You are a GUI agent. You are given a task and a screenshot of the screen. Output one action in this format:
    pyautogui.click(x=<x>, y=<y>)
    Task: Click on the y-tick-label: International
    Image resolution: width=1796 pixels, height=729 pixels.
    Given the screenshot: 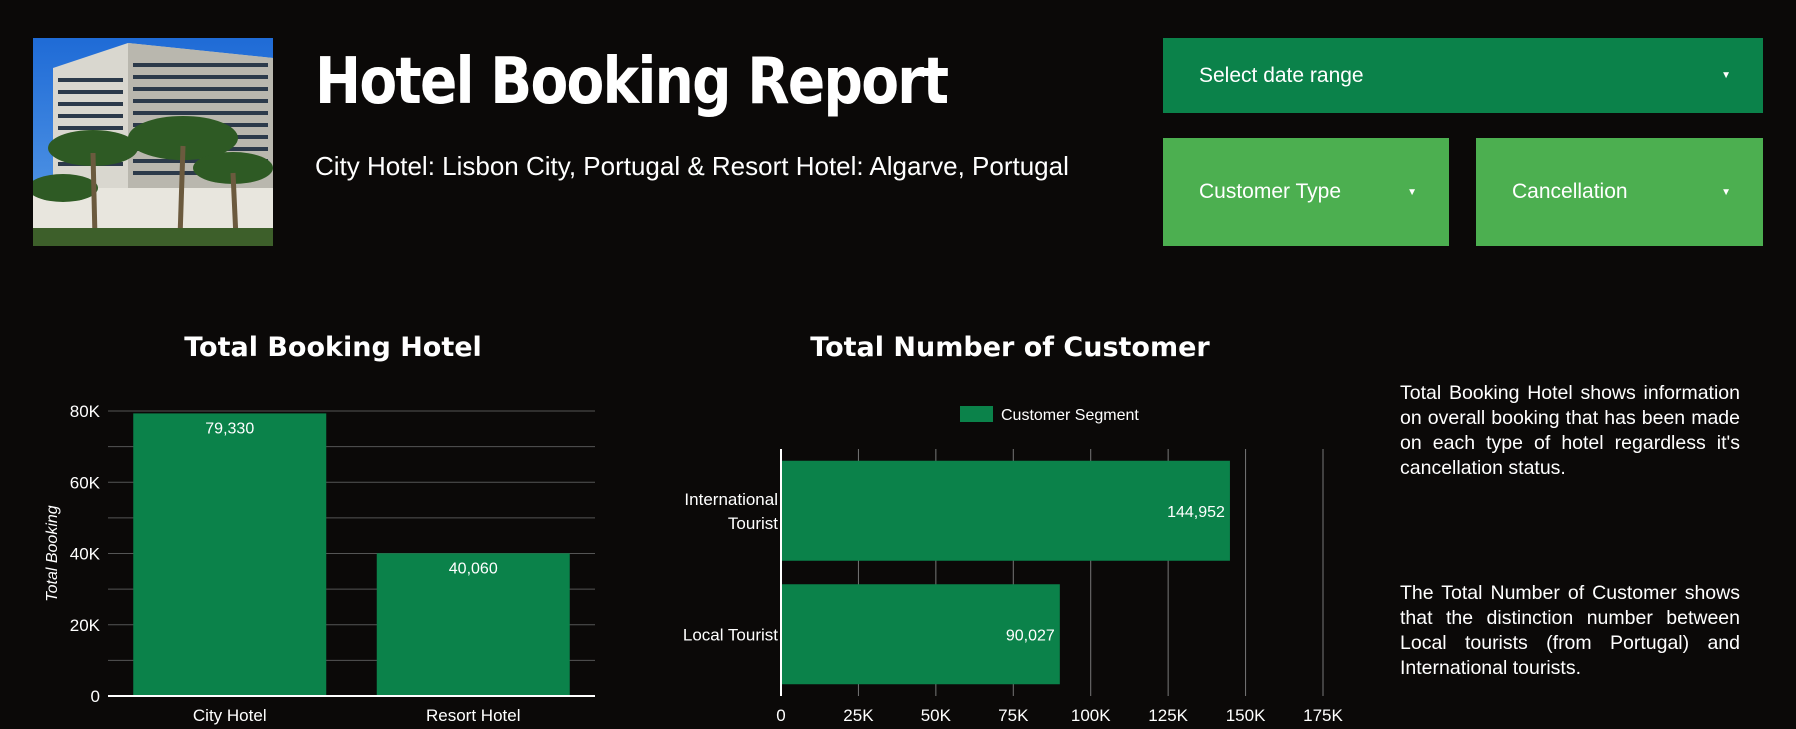 What is the action you would take?
    pyautogui.click(x=731, y=499)
    